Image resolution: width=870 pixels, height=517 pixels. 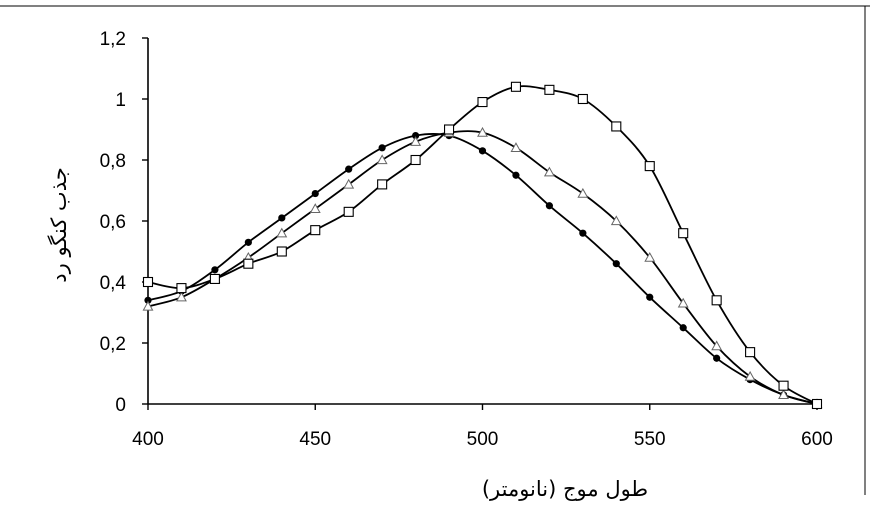 What do you see at coordinates (650, 439) in the screenshot?
I see `x-tick-label-3: 550` at bounding box center [650, 439].